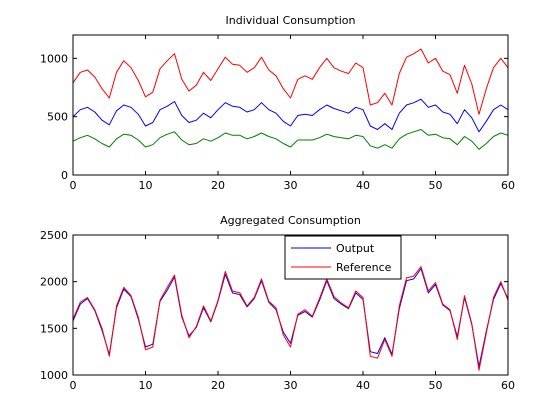  I want to click on y-tick-label: 0, so click(64, 175).